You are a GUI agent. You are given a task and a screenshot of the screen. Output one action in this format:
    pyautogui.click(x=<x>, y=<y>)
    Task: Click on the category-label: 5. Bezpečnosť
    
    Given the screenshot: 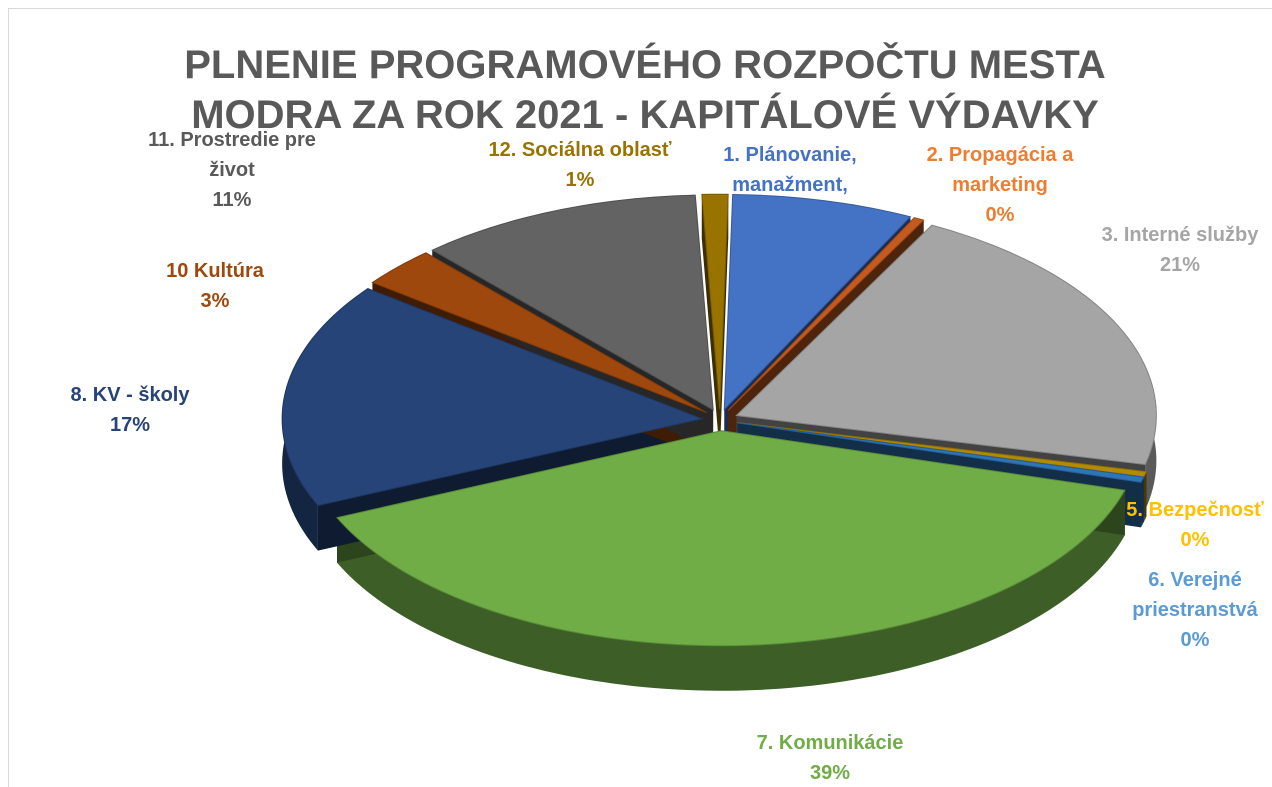 What is the action you would take?
    pyautogui.click(x=1195, y=510)
    